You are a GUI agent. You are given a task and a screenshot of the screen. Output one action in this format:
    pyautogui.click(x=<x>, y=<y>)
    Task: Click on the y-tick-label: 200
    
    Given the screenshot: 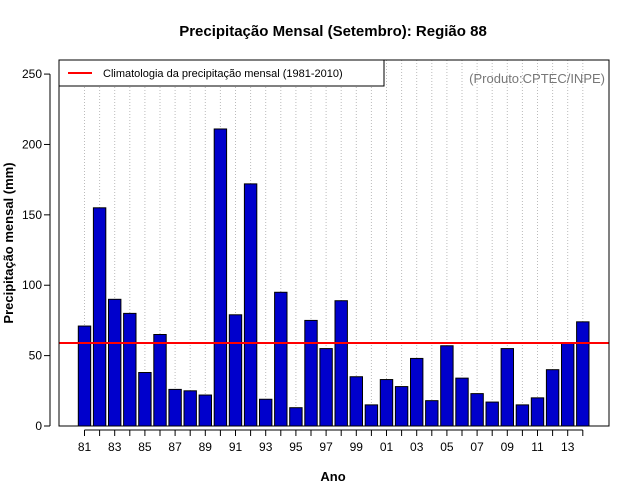 What is the action you would take?
    pyautogui.click(x=32, y=144)
    